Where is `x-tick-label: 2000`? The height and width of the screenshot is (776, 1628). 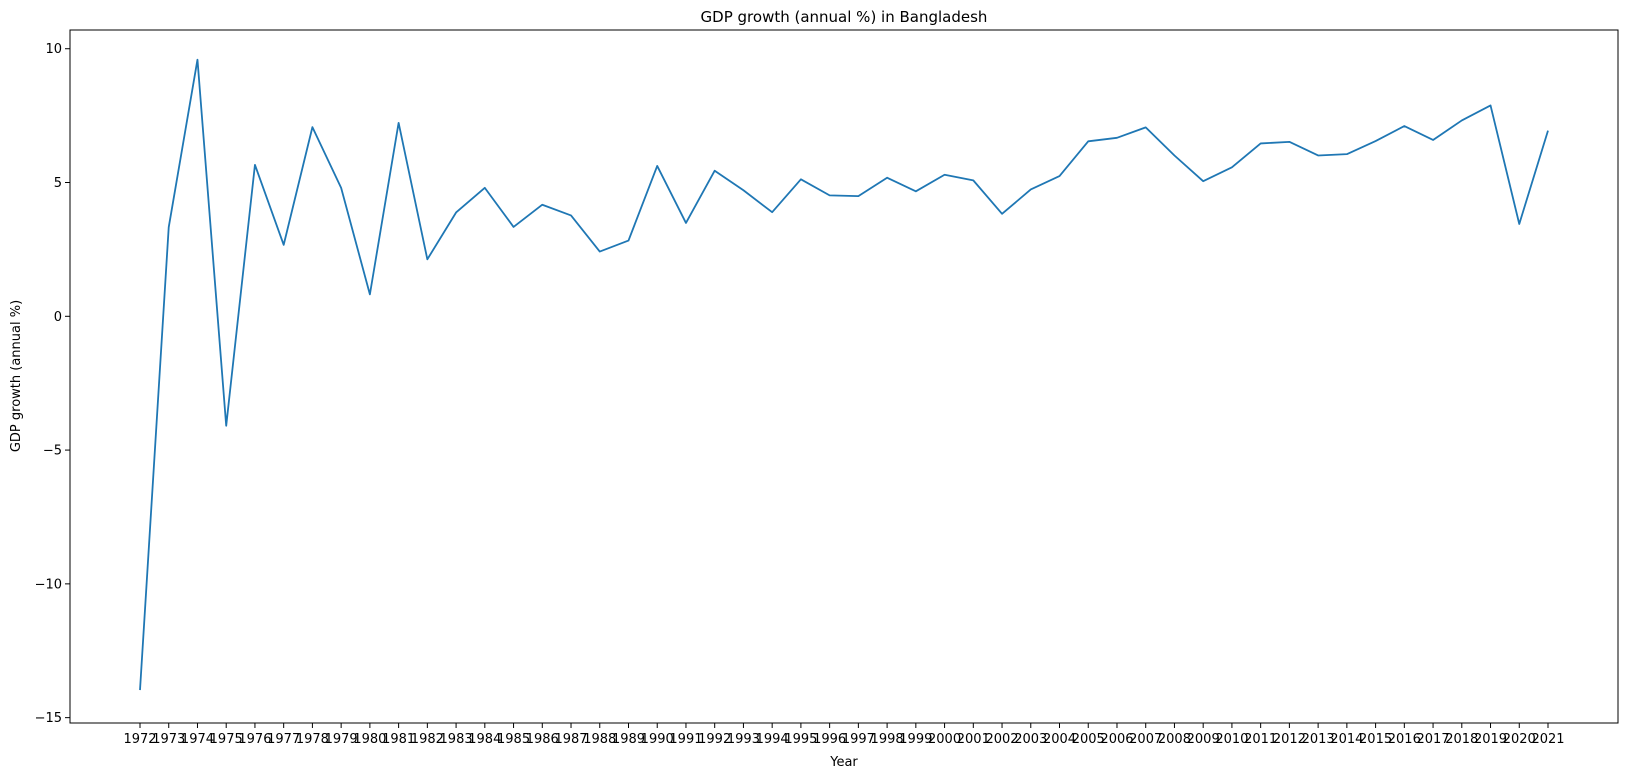 x-tick-label: 2000 is located at coordinates (944, 739).